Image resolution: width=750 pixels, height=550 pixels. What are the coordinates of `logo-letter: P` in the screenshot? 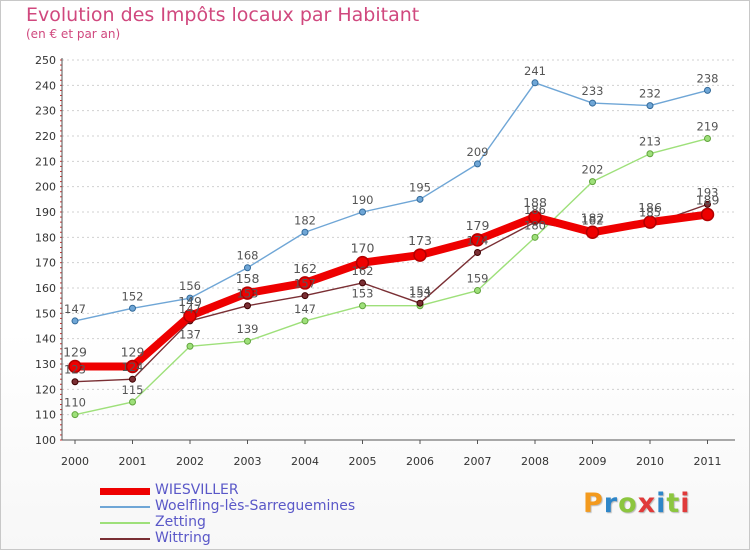 It's located at (593, 503).